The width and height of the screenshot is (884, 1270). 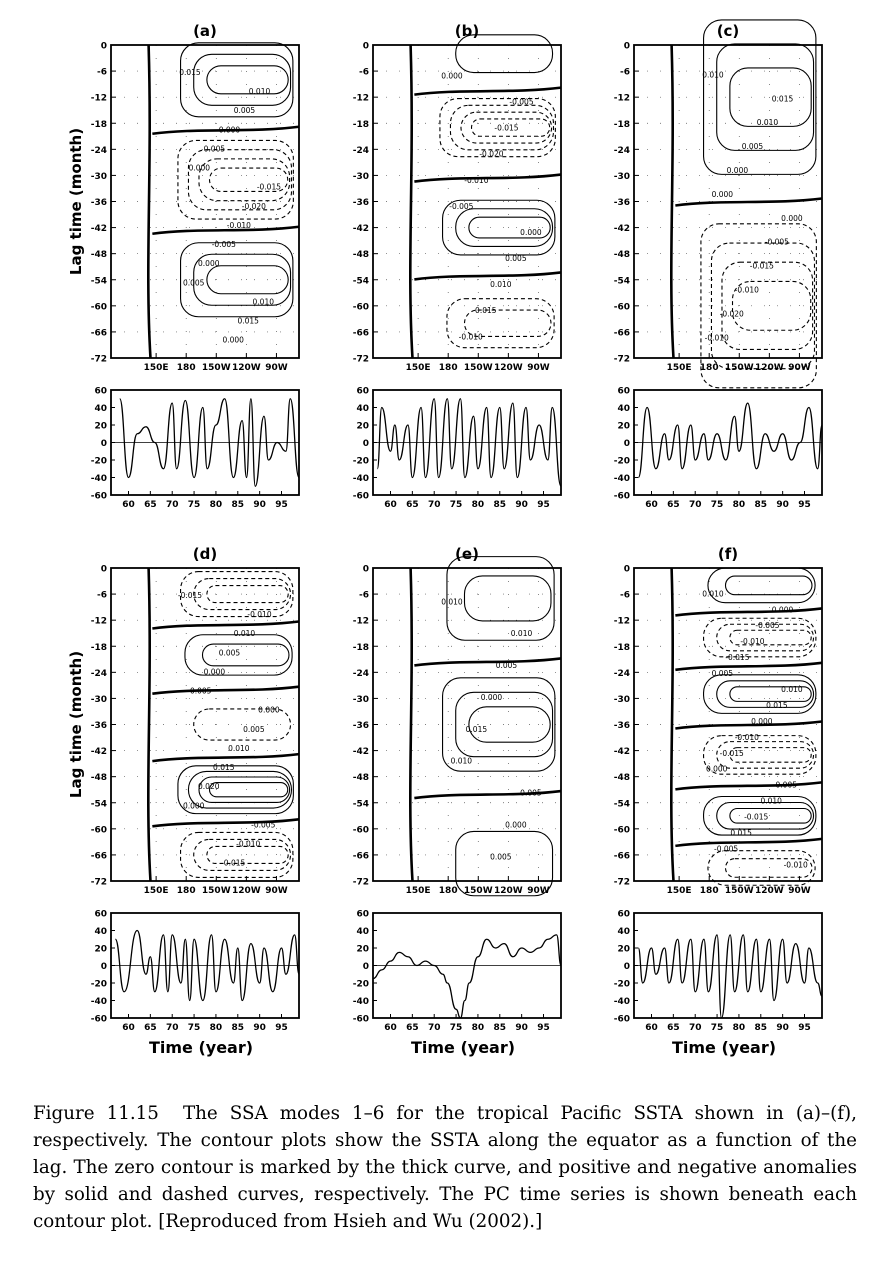 What do you see at coordinates (99, 255) in the screenshot?
I see `y-tick-label: -48` at bounding box center [99, 255].